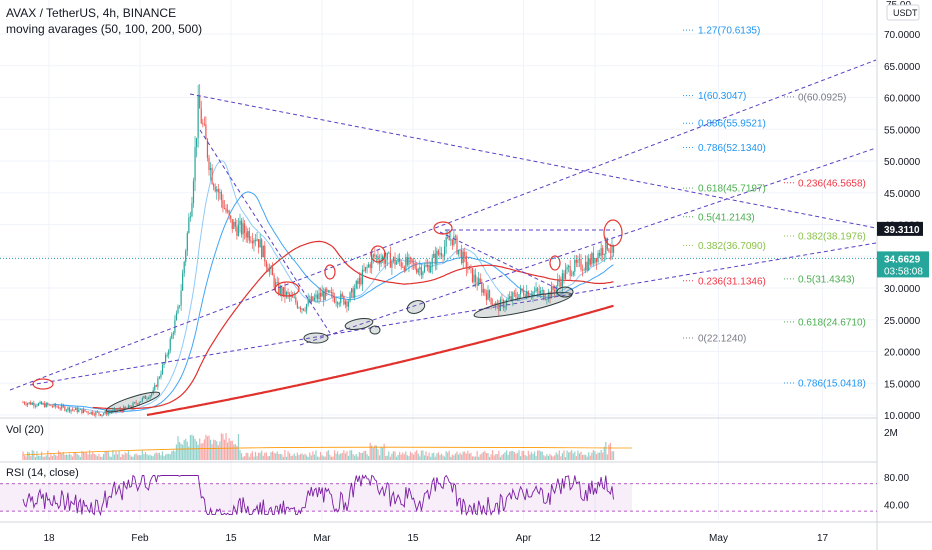 Image resolution: width=932 pixels, height=550 pixels. Describe the element at coordinates (524, 538) in the screenshot. I see `time-axis-label: Apr` at that location.